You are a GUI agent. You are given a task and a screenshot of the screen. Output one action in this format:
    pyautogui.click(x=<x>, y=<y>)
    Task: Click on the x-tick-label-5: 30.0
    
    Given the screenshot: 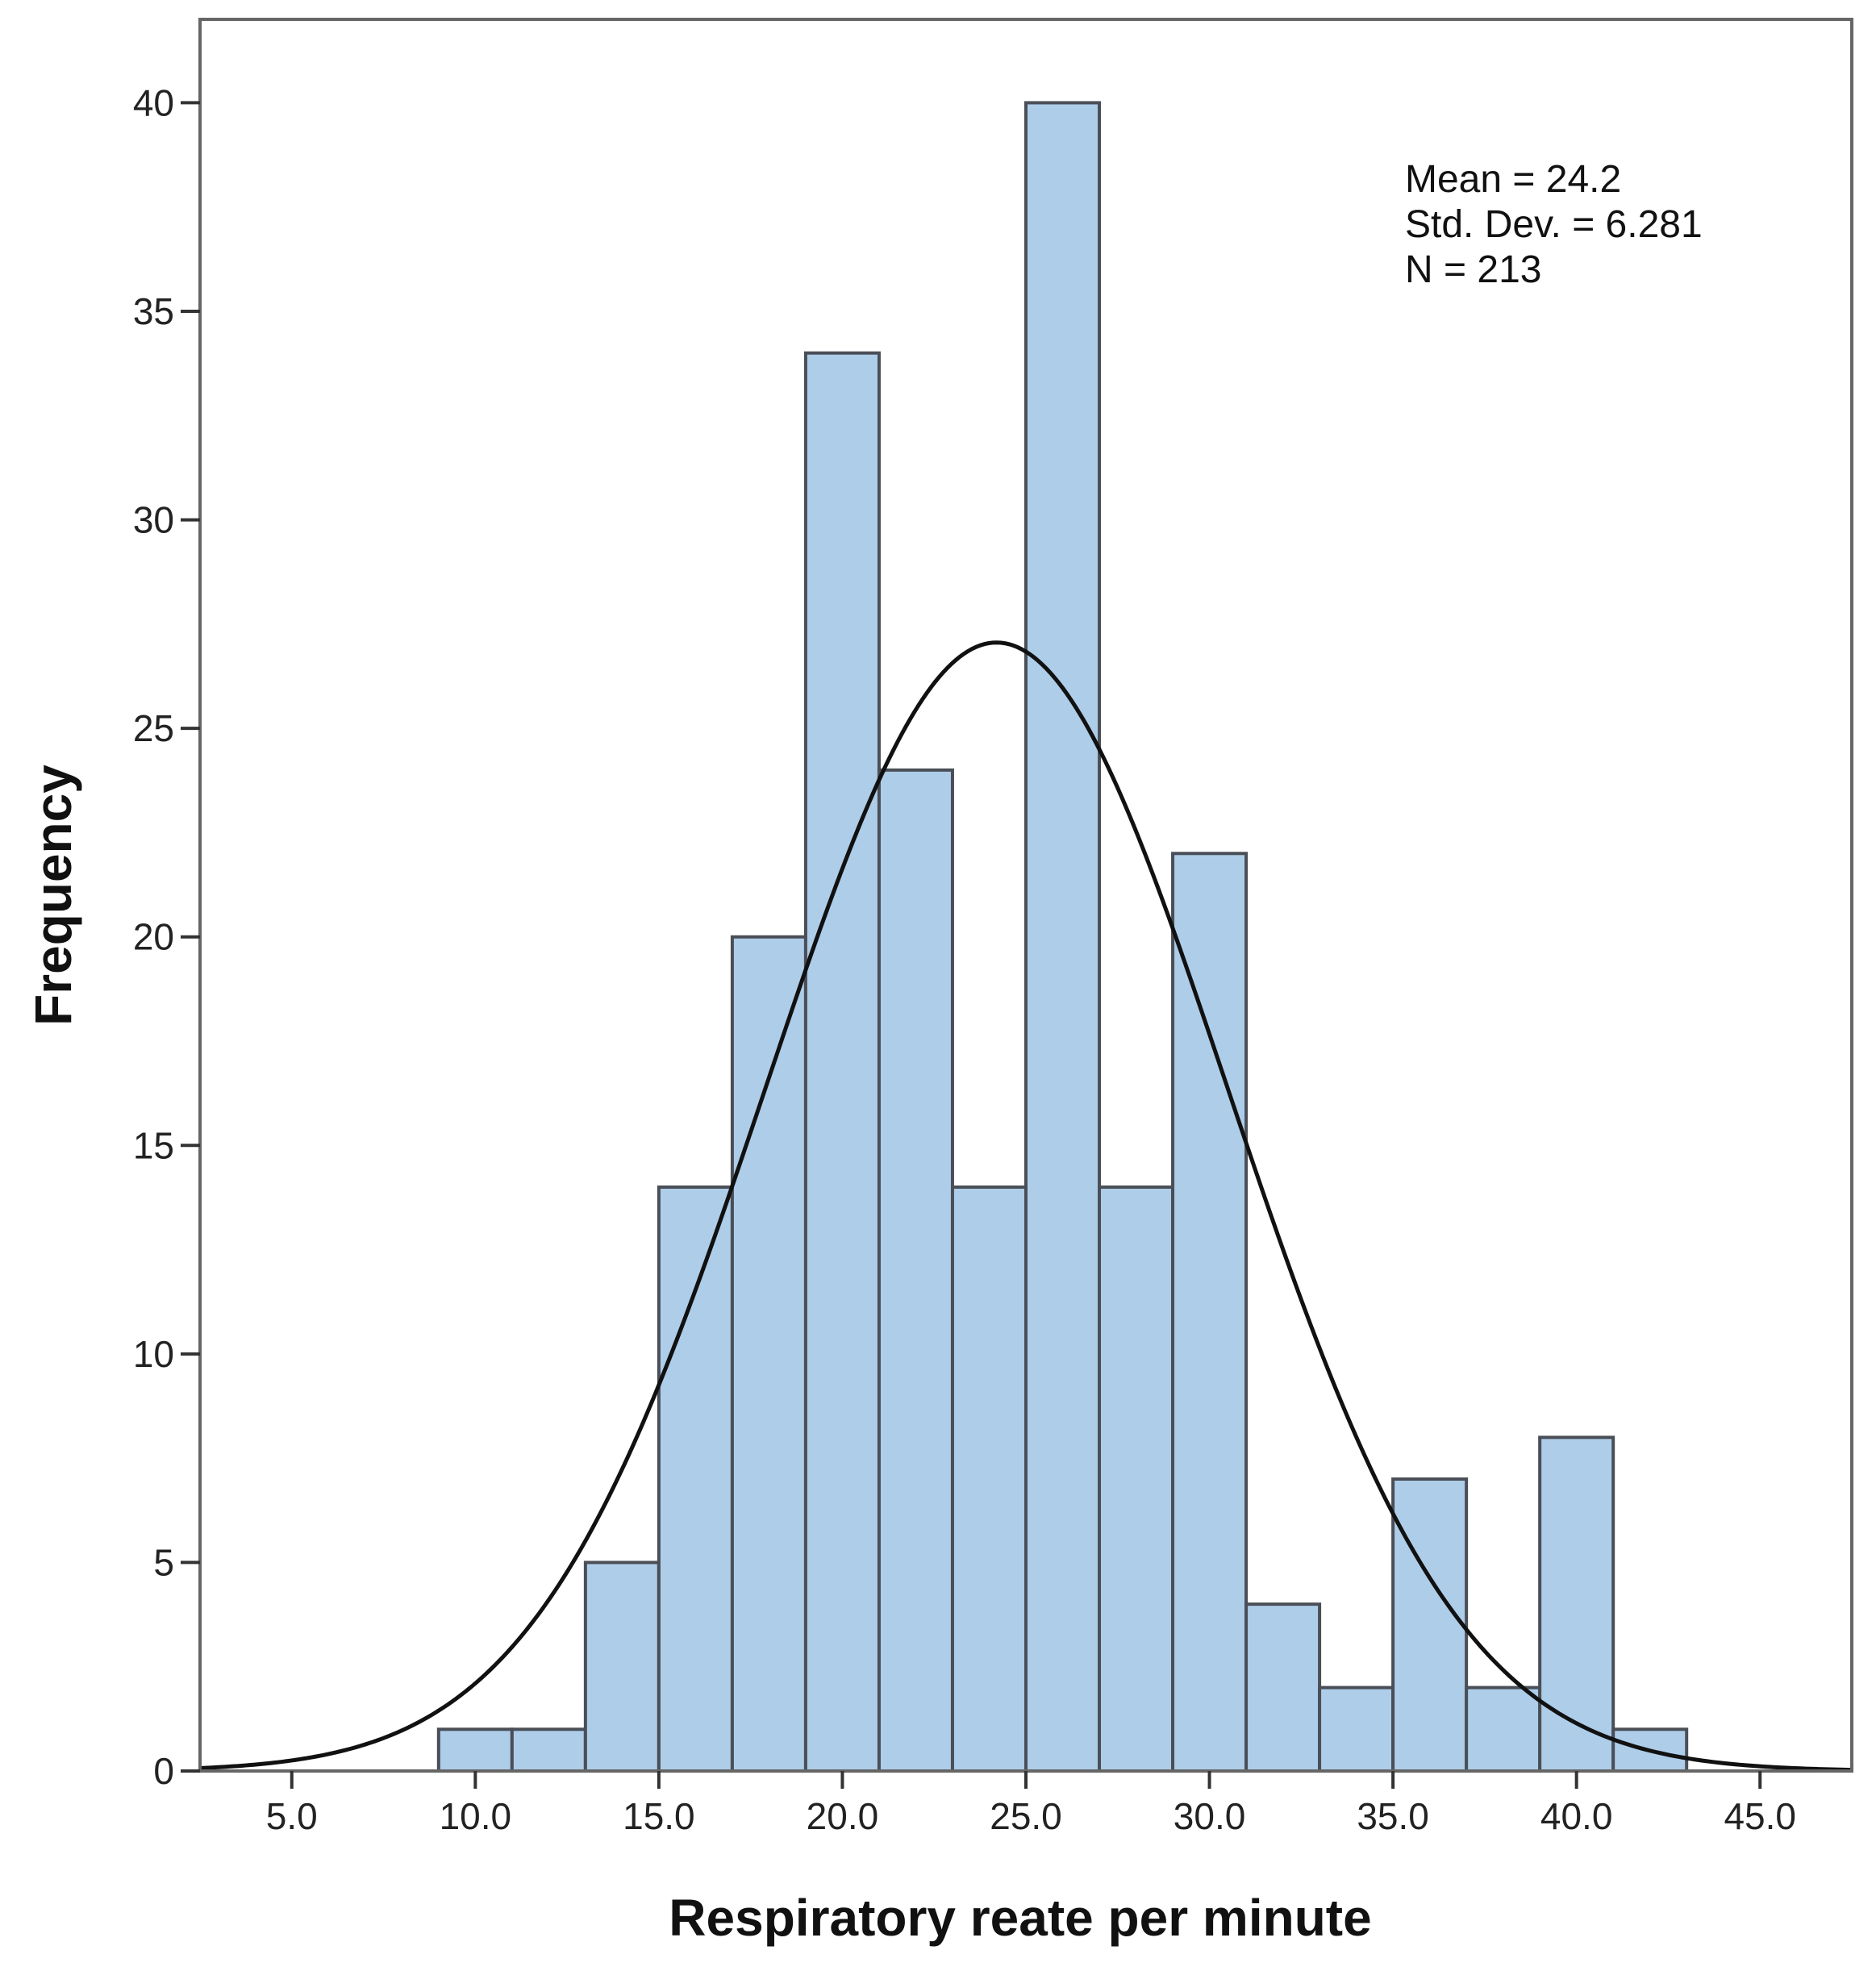 What is the action you would take?
    pyautogui.click(x=1210, y=1816)
    